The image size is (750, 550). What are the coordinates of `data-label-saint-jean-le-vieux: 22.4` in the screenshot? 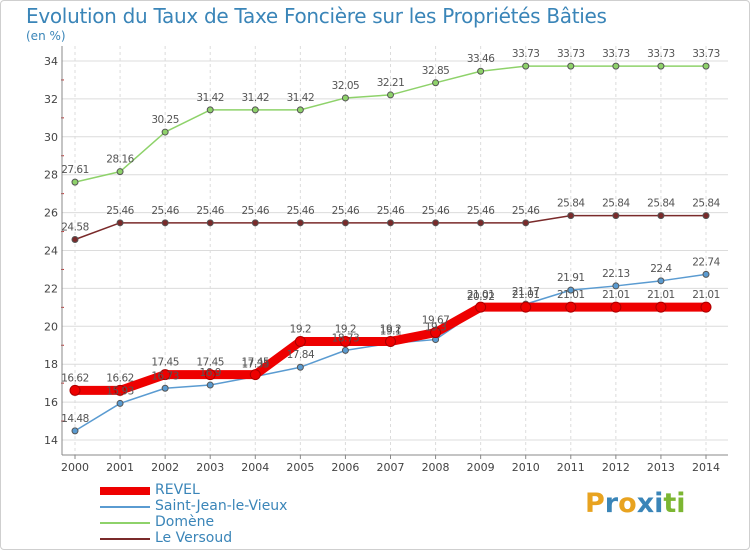 It's located at (661, 269).